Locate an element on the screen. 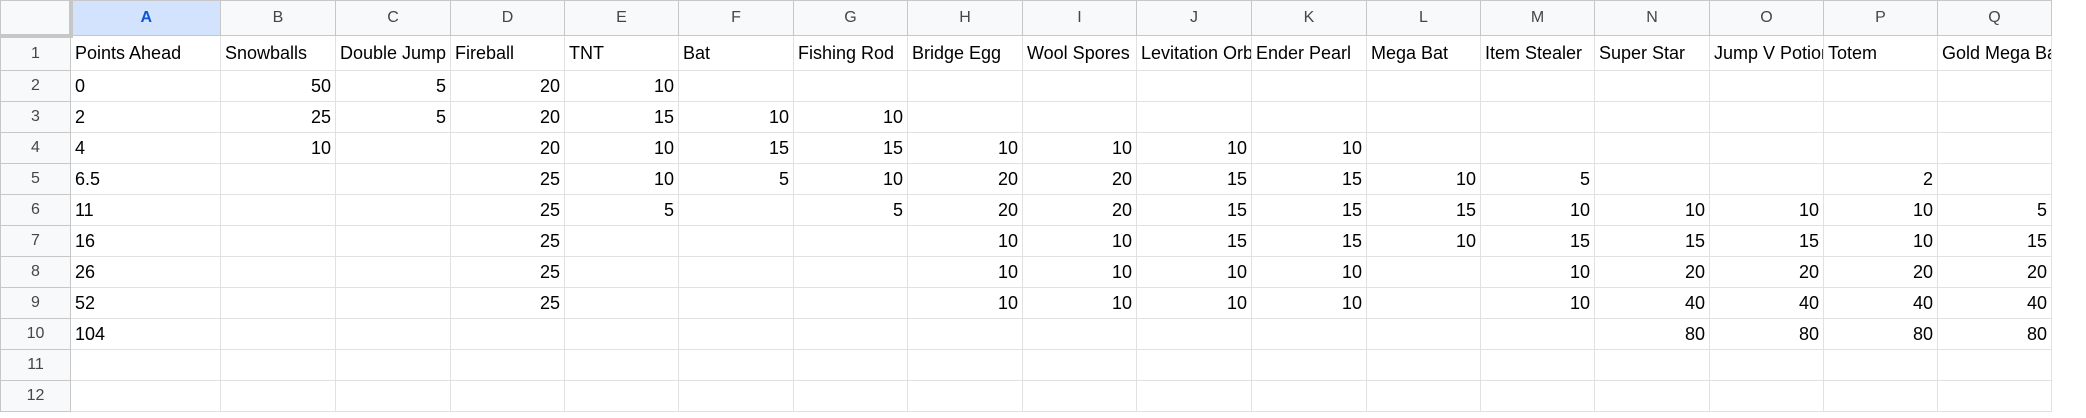 This screenshot has width=2086, height=418. cell-k11 is located at coordinates (1309, 365).